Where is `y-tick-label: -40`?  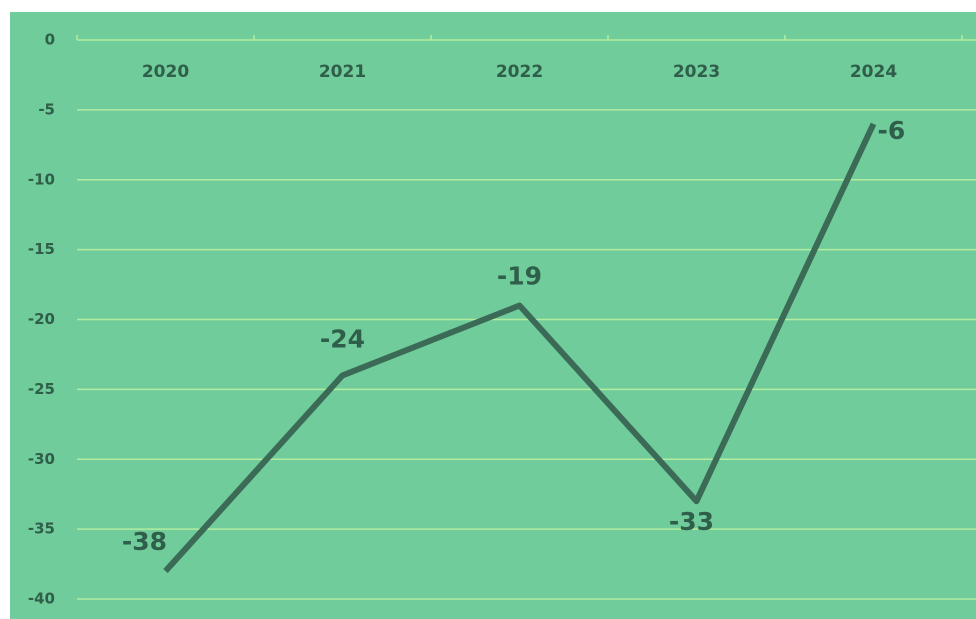
y-tick-label: -40 is located at coordinates (41, 599).